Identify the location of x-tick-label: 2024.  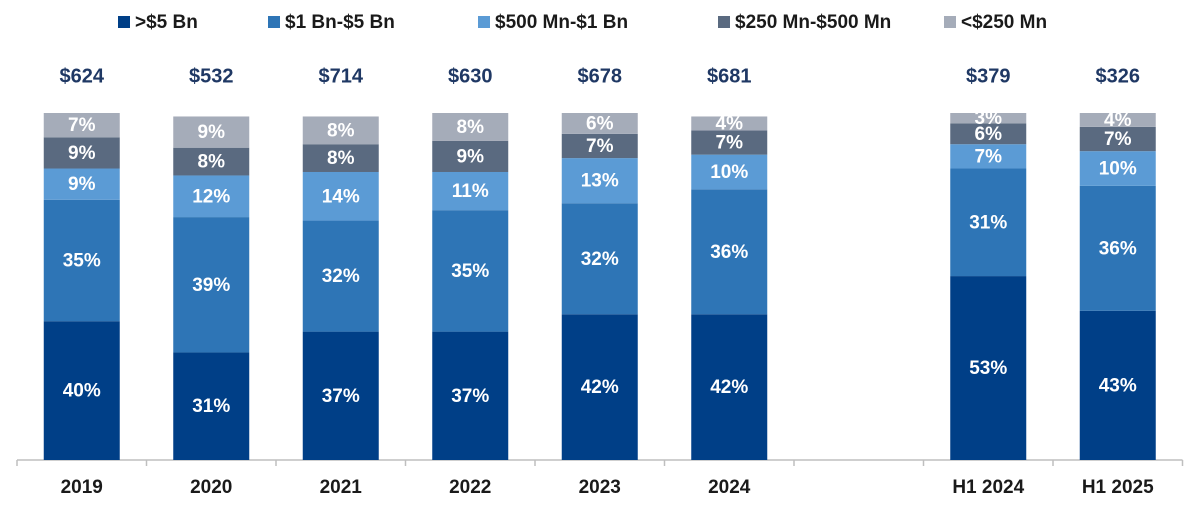
(729, 487).